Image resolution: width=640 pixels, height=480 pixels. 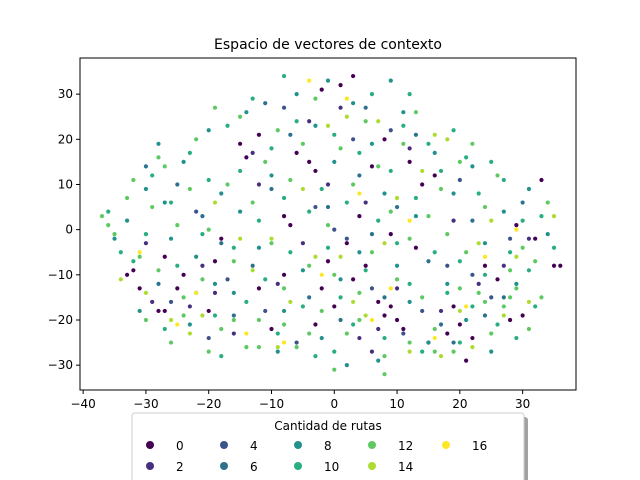 What do you see at coordinates (522, 404) in the screenshot?
I see `x-tick-label-7: 30` at bounding box center [522, 404].